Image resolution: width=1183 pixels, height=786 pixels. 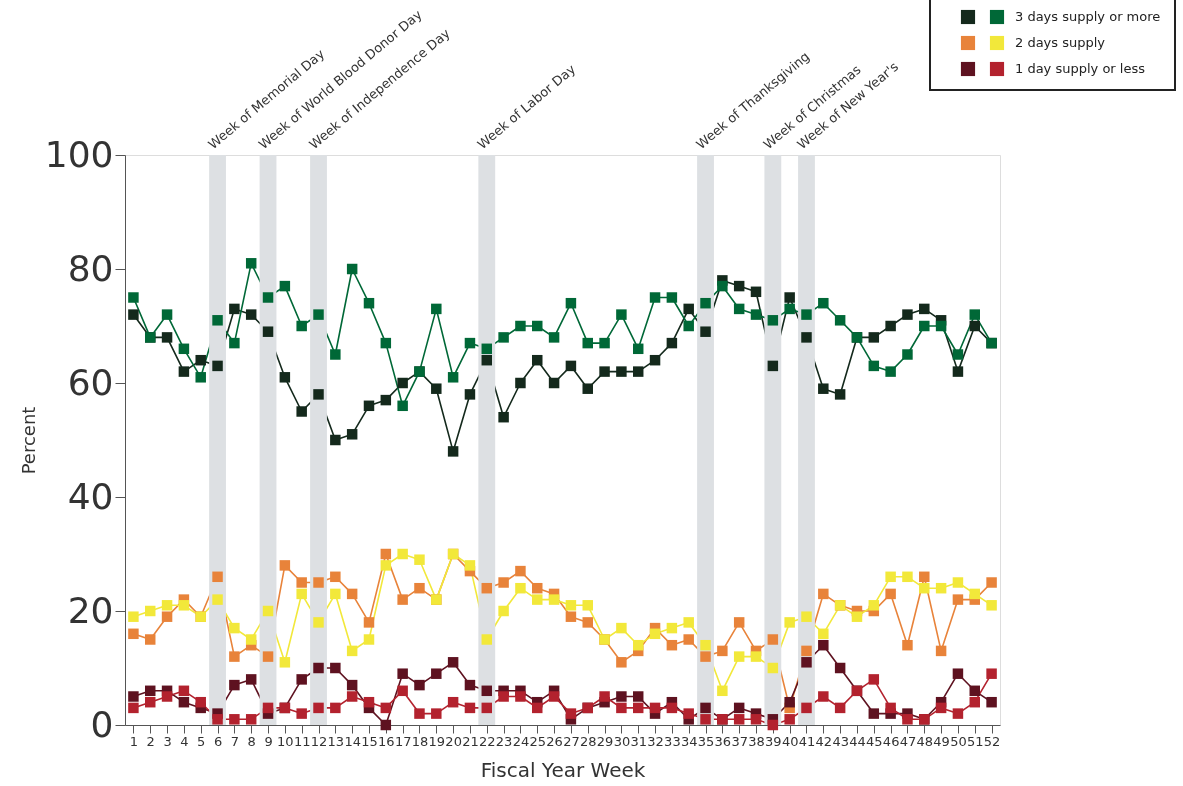 I want to click on x-tick-label: 26, so click(x=554, y=741).